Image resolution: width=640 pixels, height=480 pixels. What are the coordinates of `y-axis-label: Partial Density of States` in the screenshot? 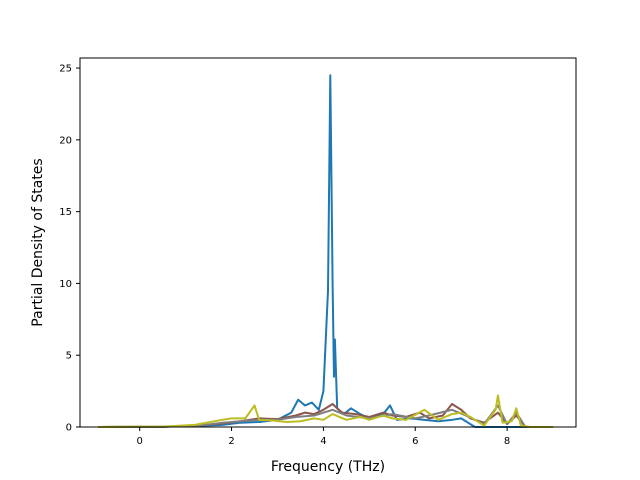 It's located at (38, 242).